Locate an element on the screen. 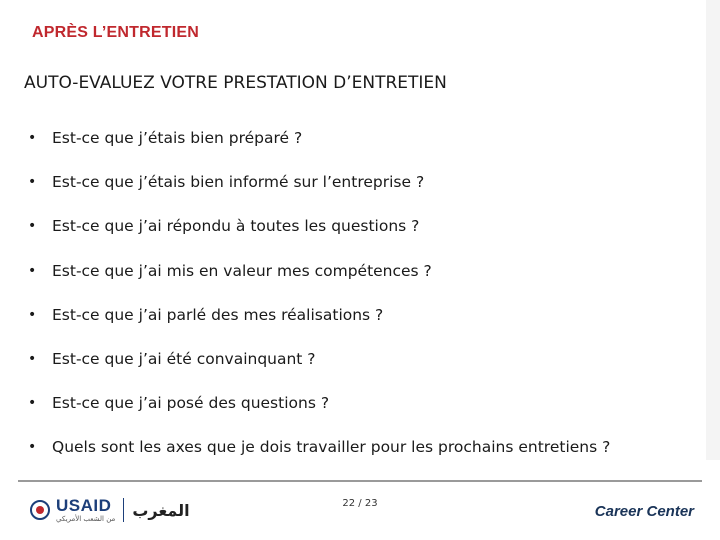 This screenshot has height=540, width=720. usaid-tagline: من الشعب الأمريكي is located at coordinates (86, 519).